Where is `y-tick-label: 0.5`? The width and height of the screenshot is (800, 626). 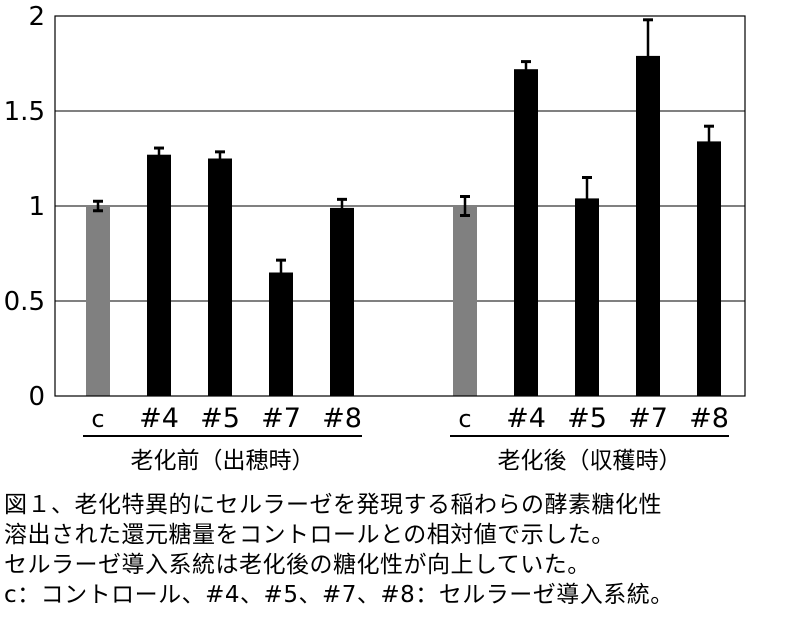
y-tick-label: 0.5 is located at coordinates (24, 302).